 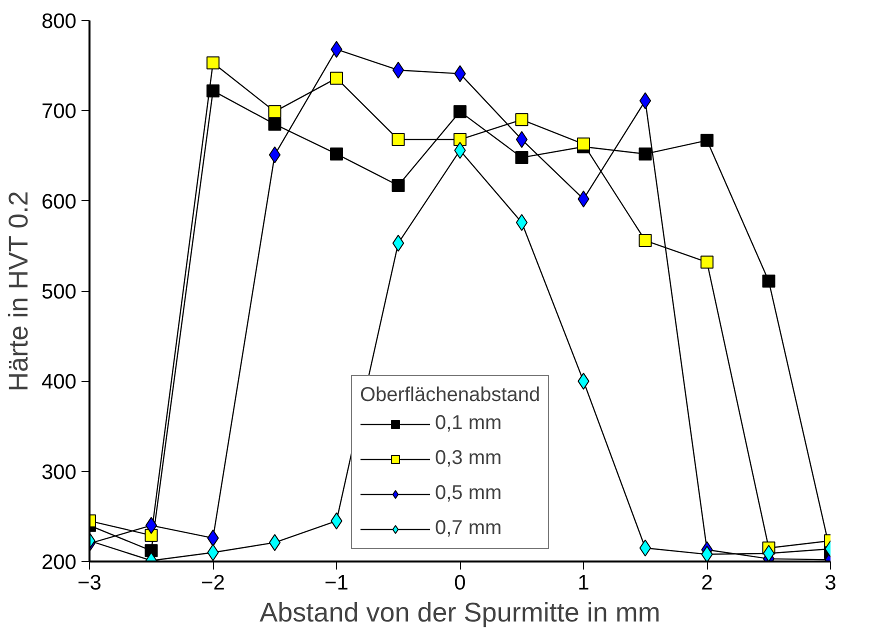 What do you see at coordinates (450, 395) in the screenshot?
I see `legend-title: Oberflächenabstand` at bounding box center [450, 395].